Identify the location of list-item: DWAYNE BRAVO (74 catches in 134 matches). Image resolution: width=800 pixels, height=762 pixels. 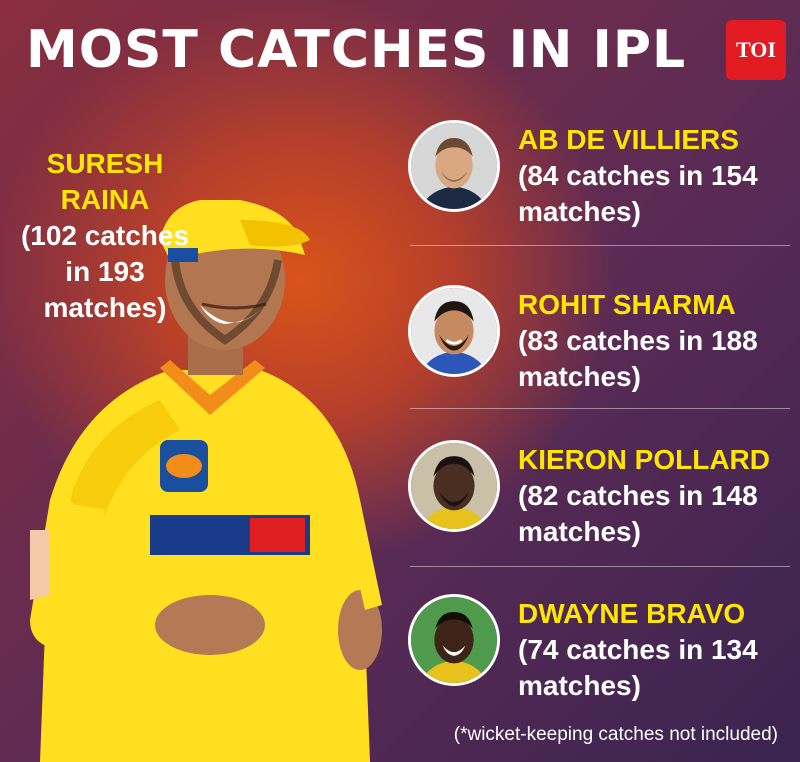
(603, 647).